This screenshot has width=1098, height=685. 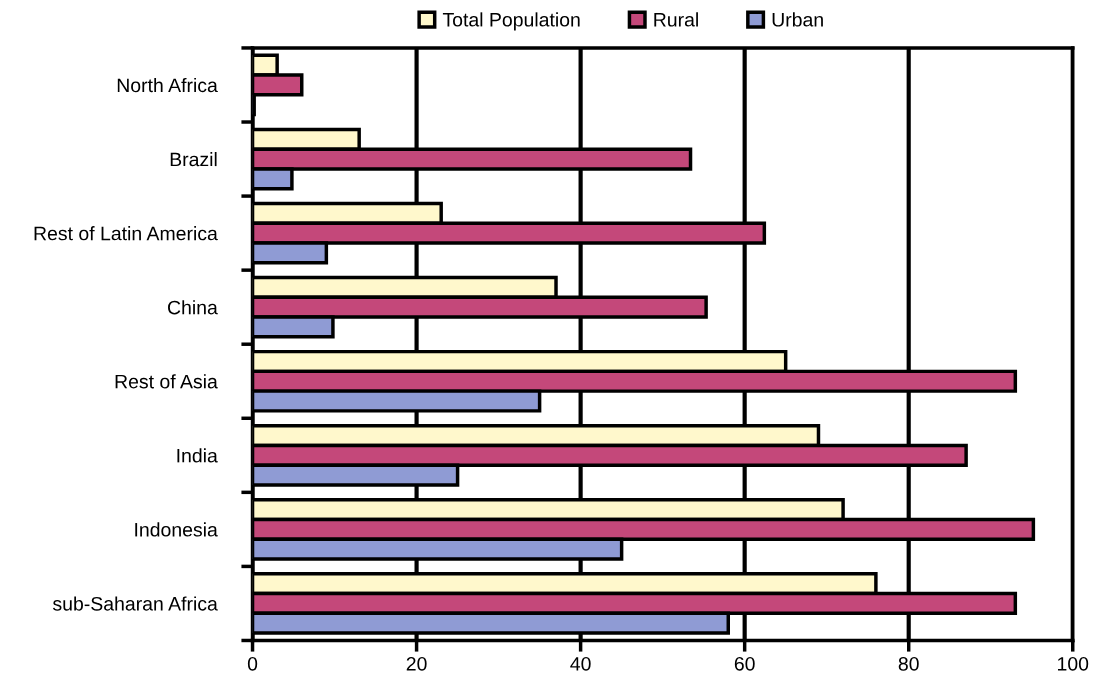 I want to click on y-tick-label: sub-Saharan Africa, so click(x=135, y=603).